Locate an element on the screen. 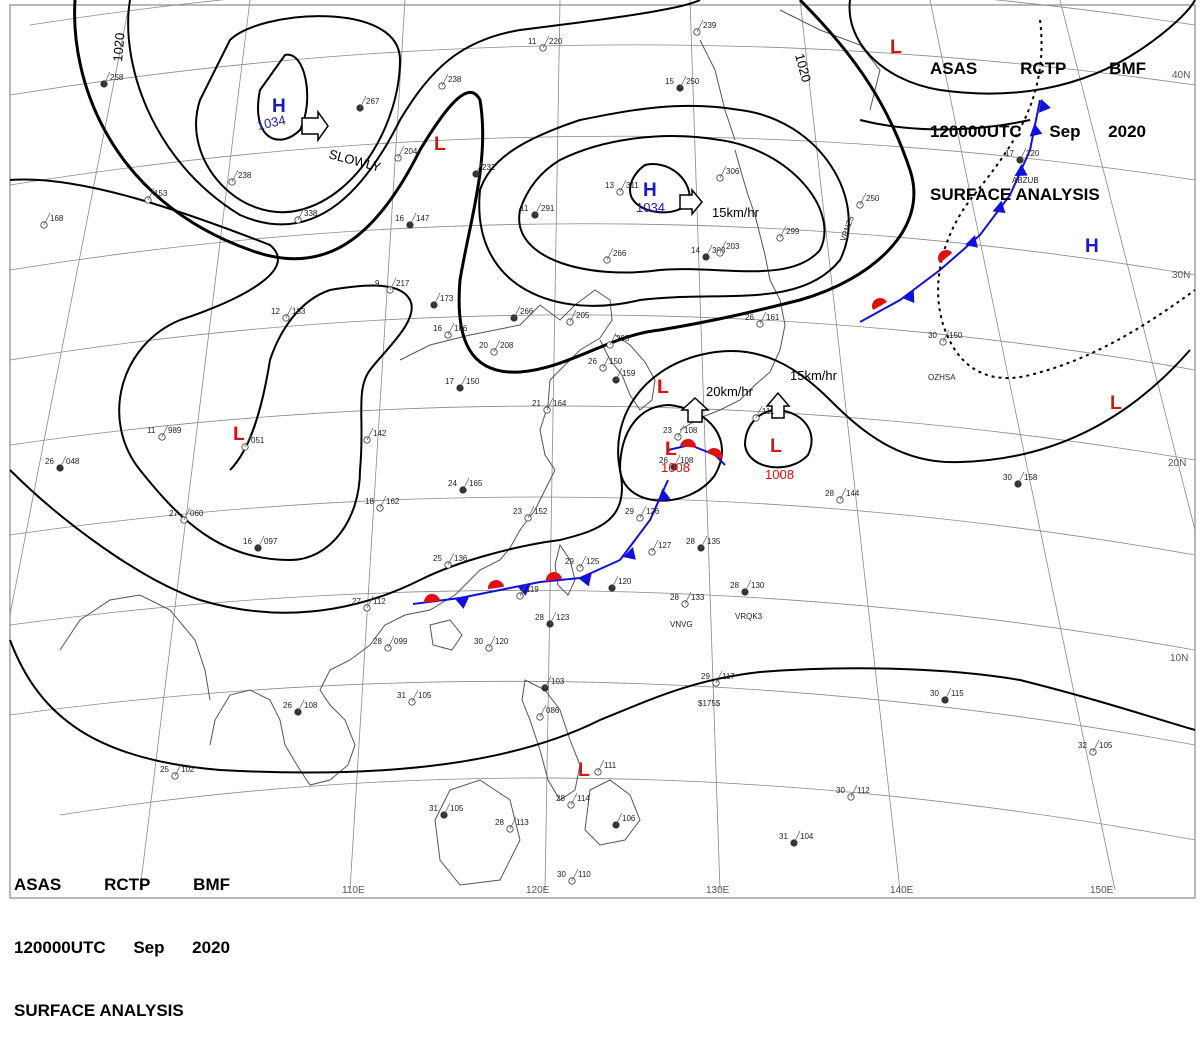 The width and height of the screenshot is (1200, 1042). station-temperature: 24 is located at coordinates (452, 483).